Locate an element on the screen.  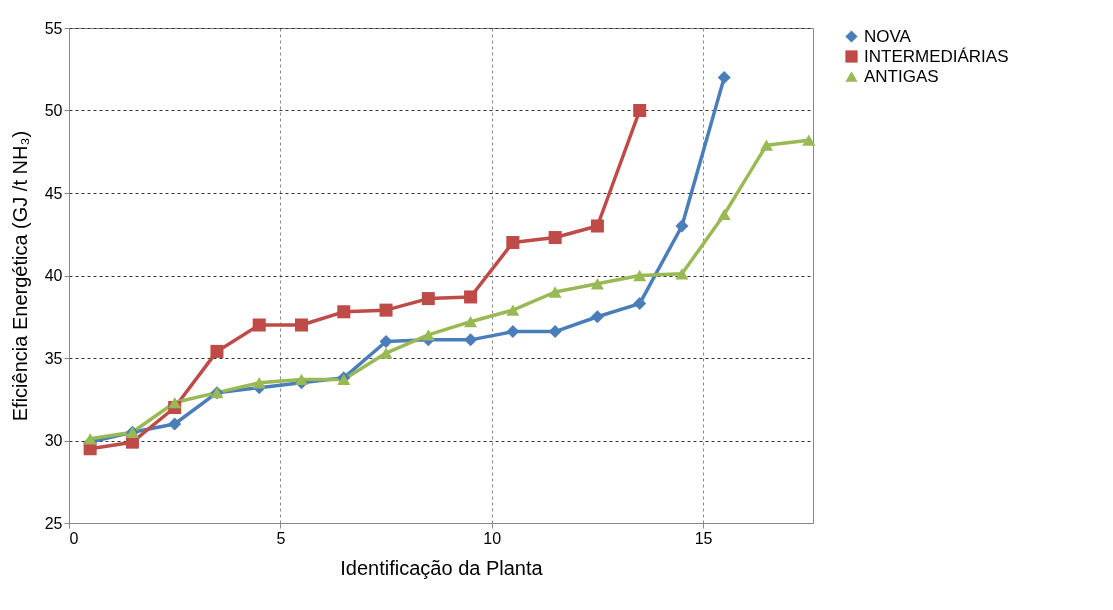
x-tick-label: 15 is located at coordinates (703, 538).